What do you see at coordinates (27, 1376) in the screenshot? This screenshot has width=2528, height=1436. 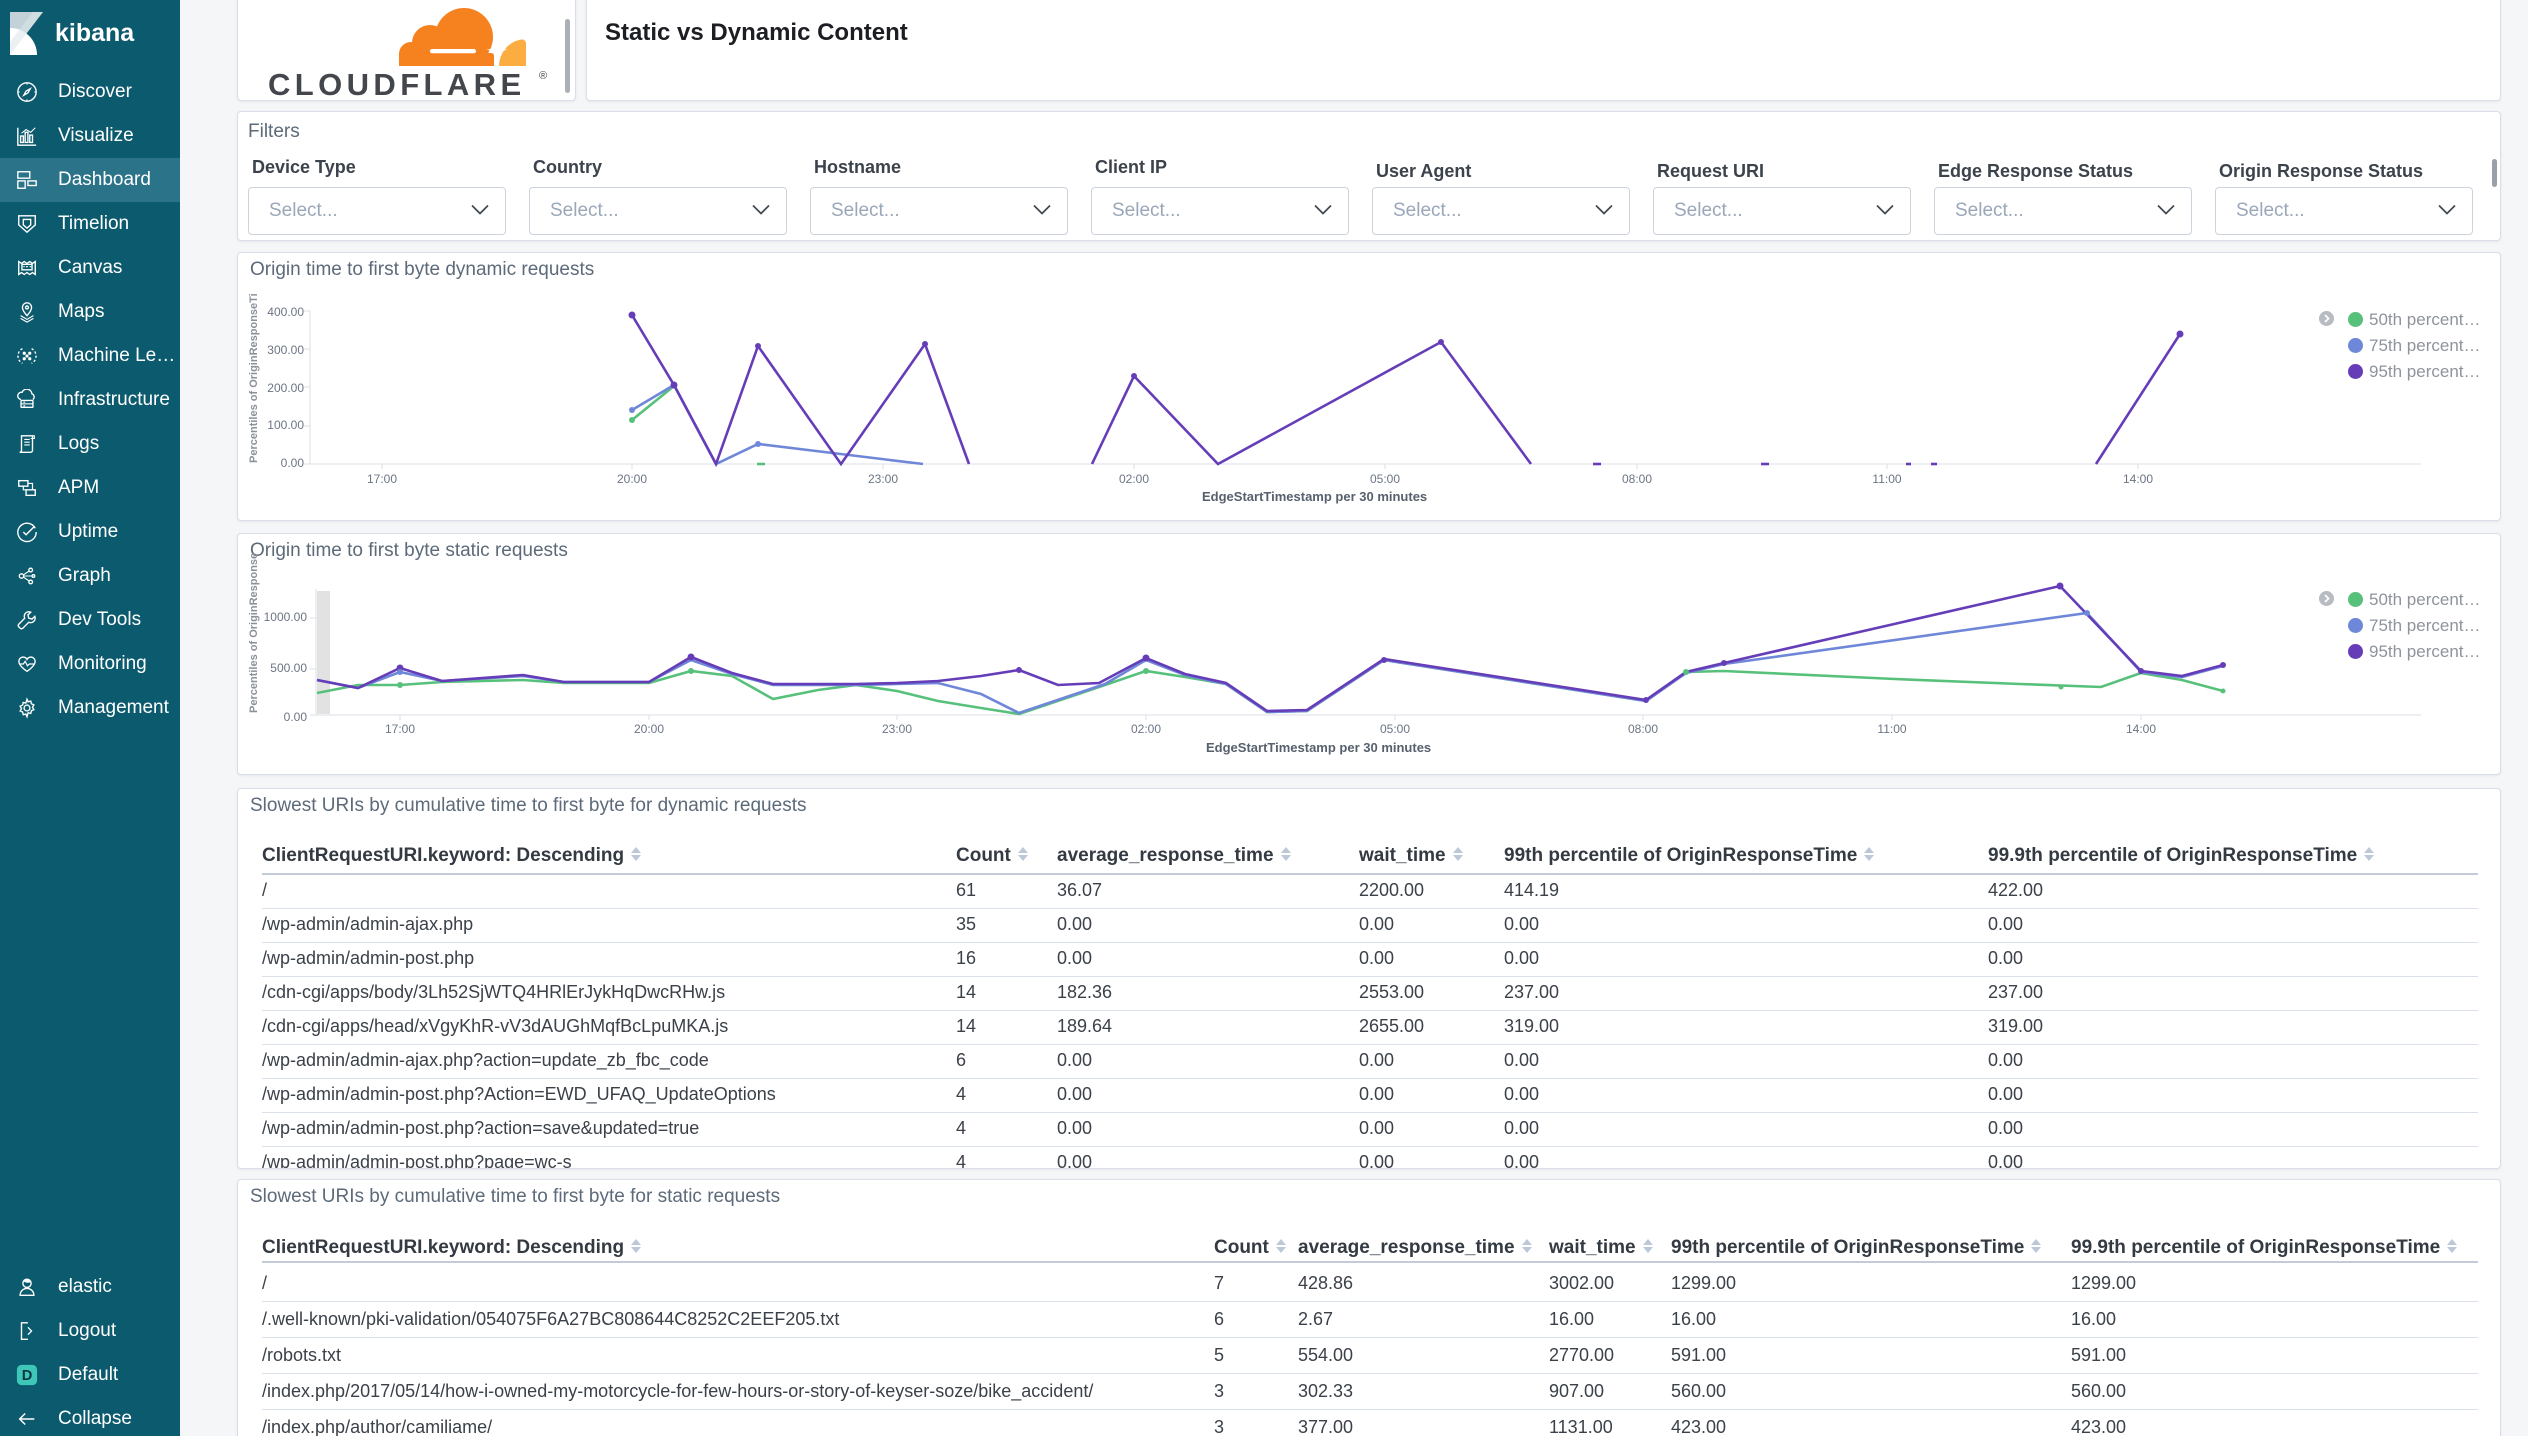 I see `svg-text: D` at bounding box center [27, 1376].